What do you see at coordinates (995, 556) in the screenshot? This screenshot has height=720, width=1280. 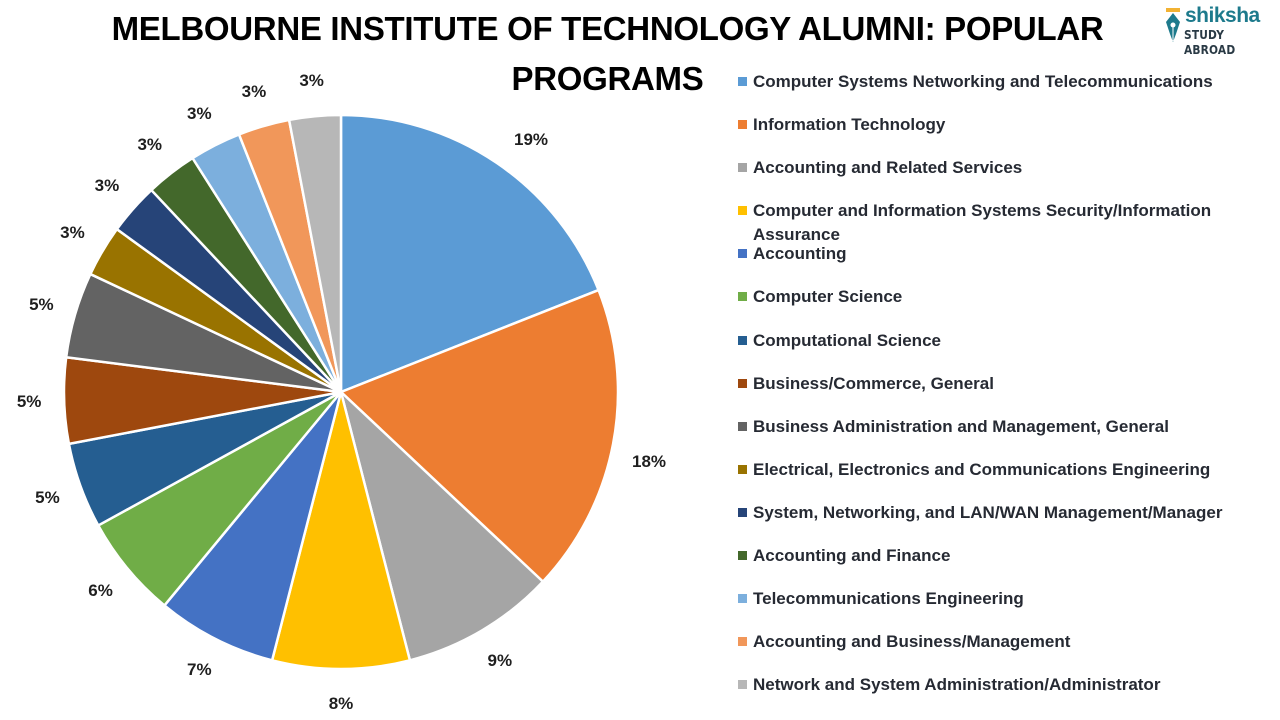 I see `legend-item: Accounting and Finance` at bounding box center [995, 556].